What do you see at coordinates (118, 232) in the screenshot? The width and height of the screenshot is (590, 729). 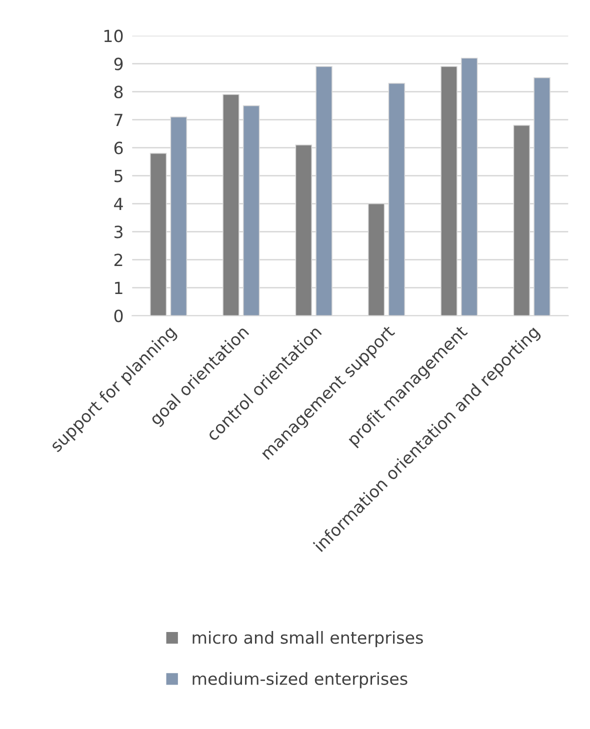 I see `y-tick-label: 3` at bounding box center [118, 232].